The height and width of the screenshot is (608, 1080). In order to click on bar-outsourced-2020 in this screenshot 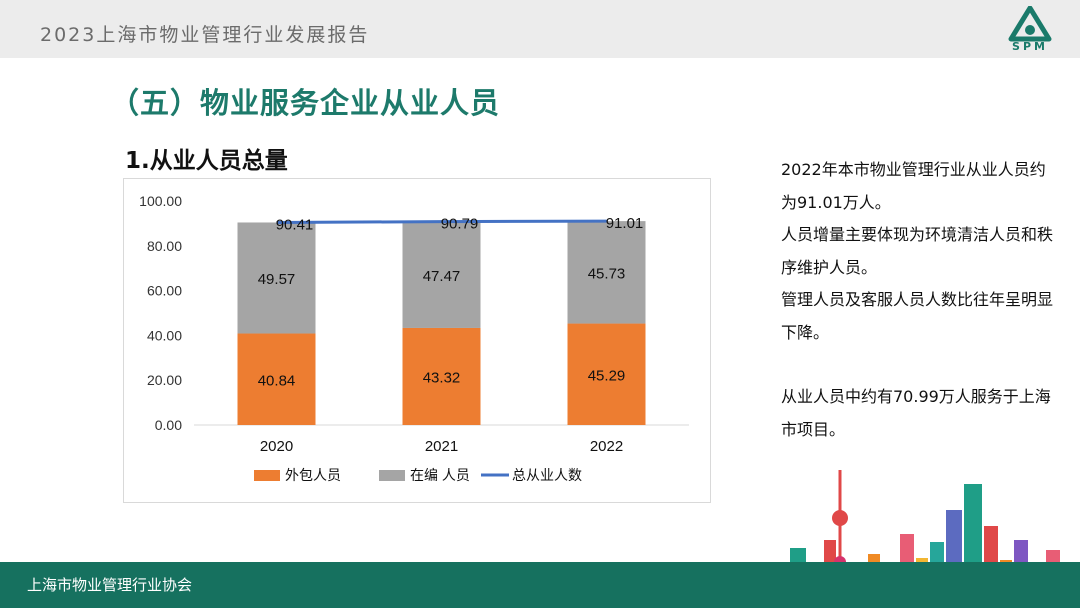, I will do `click(276, 379)`.